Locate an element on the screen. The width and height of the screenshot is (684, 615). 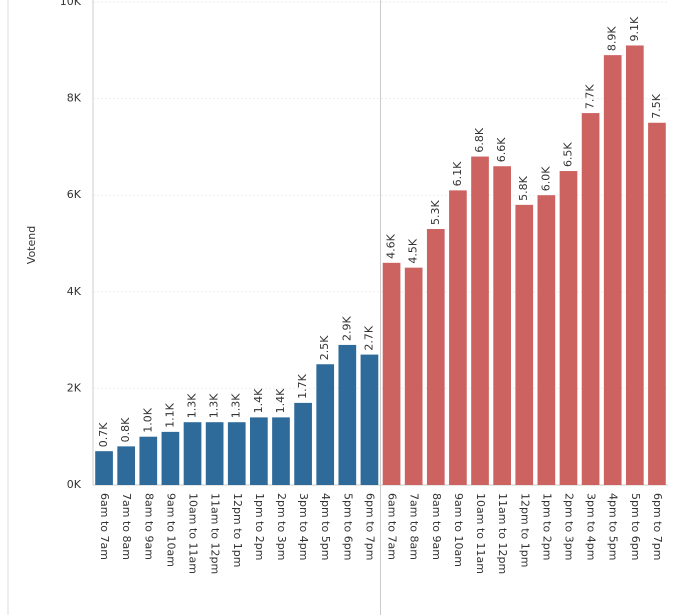
value-label: 6.6K is located at coordinates (501, 149).